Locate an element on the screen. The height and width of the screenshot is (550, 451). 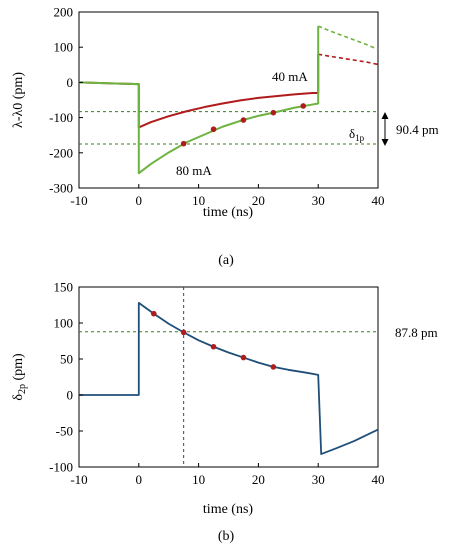
y-ticks-a: -300 -200 -100 0 100 200 is located at coordinates (66, 100).